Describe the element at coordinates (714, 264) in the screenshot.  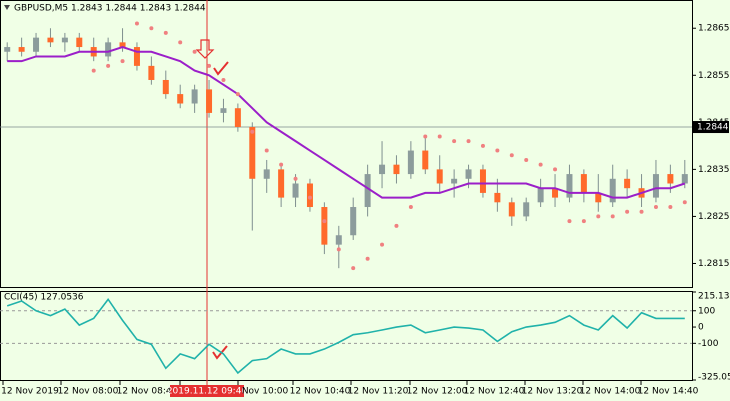
I see `y-tick-label: 1.2815` at that location.